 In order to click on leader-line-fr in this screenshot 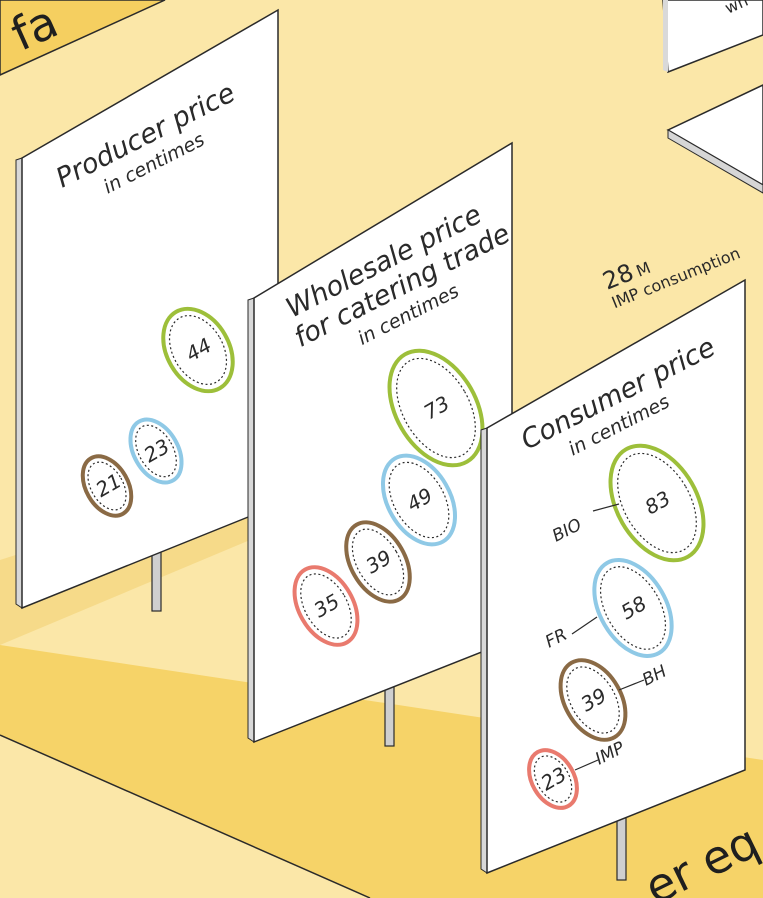, I will do `click(584, 625)`.